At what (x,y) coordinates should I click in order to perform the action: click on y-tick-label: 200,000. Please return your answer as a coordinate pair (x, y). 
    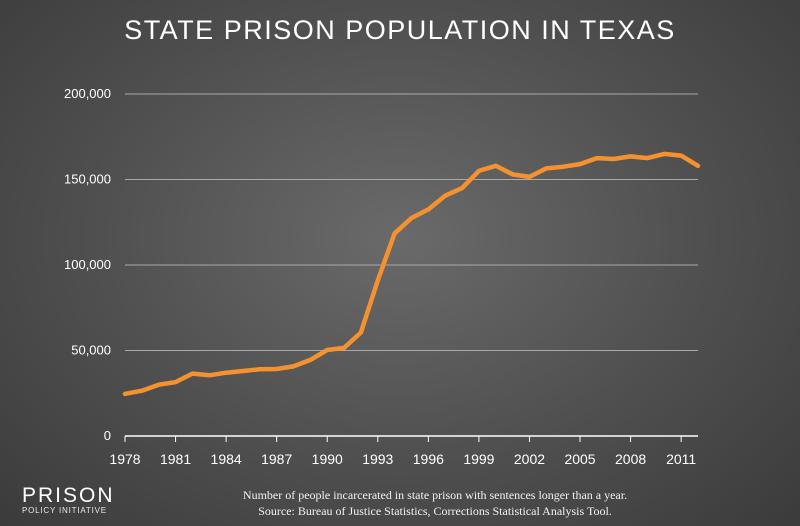
    Looking at the image, I should click on (87, 93).